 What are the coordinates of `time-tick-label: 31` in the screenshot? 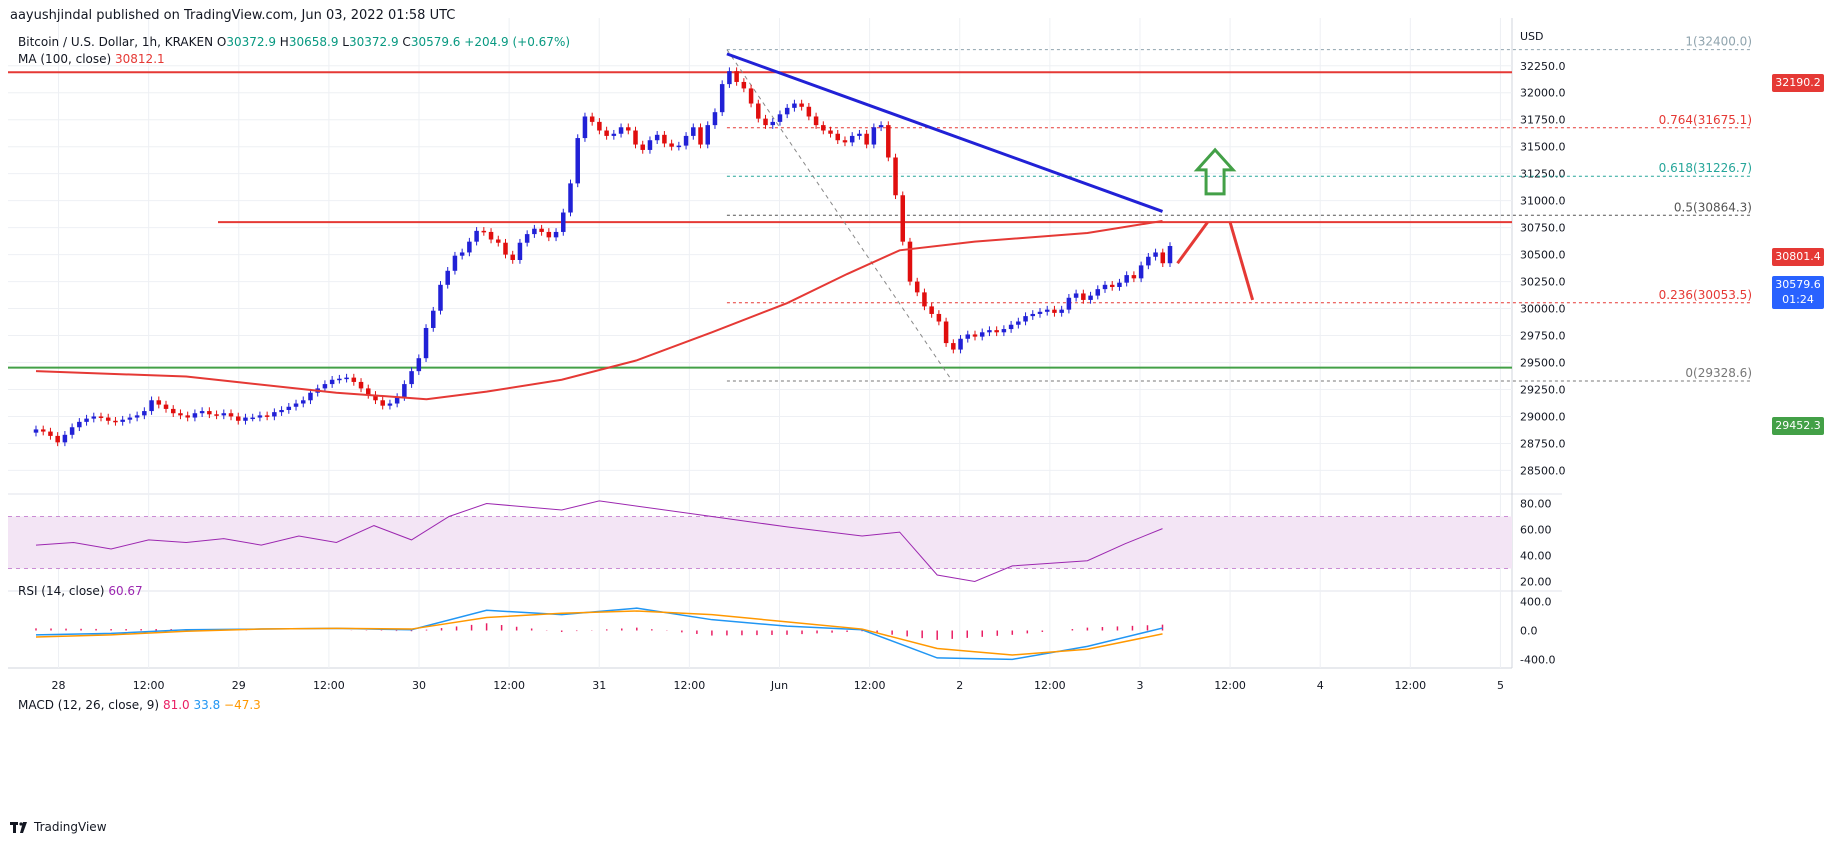 It's located at (599, 685).